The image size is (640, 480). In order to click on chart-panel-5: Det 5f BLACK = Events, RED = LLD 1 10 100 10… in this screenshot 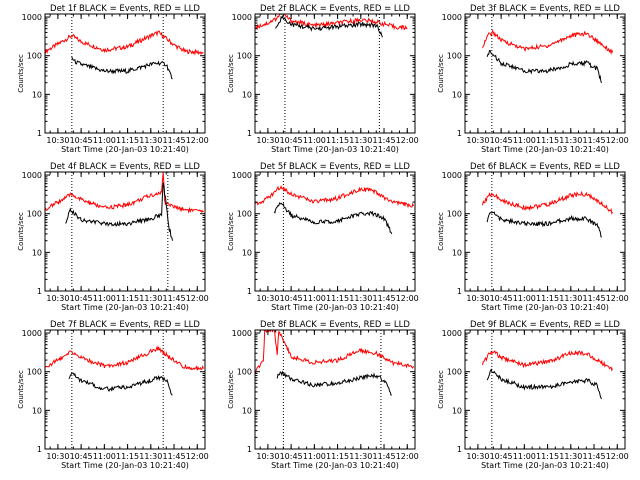, I will do `click(323, 237)`.